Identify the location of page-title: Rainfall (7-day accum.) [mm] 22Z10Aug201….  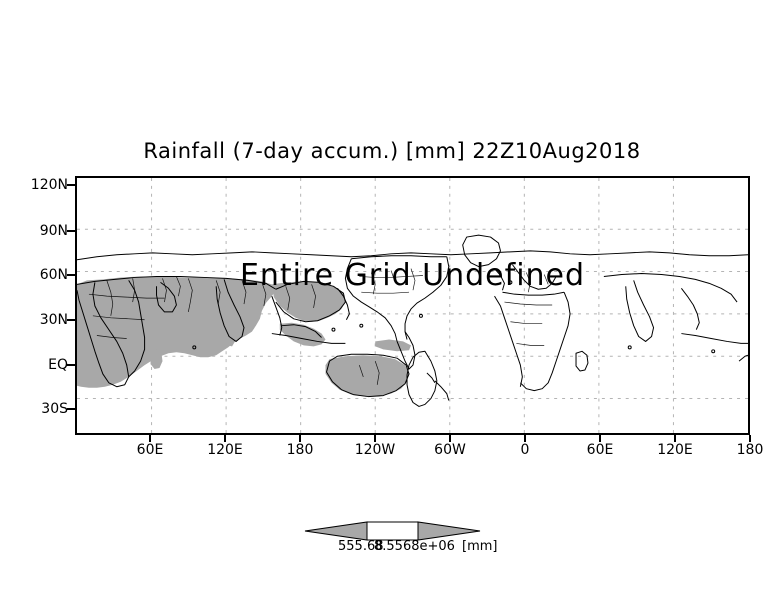
(392, 151).